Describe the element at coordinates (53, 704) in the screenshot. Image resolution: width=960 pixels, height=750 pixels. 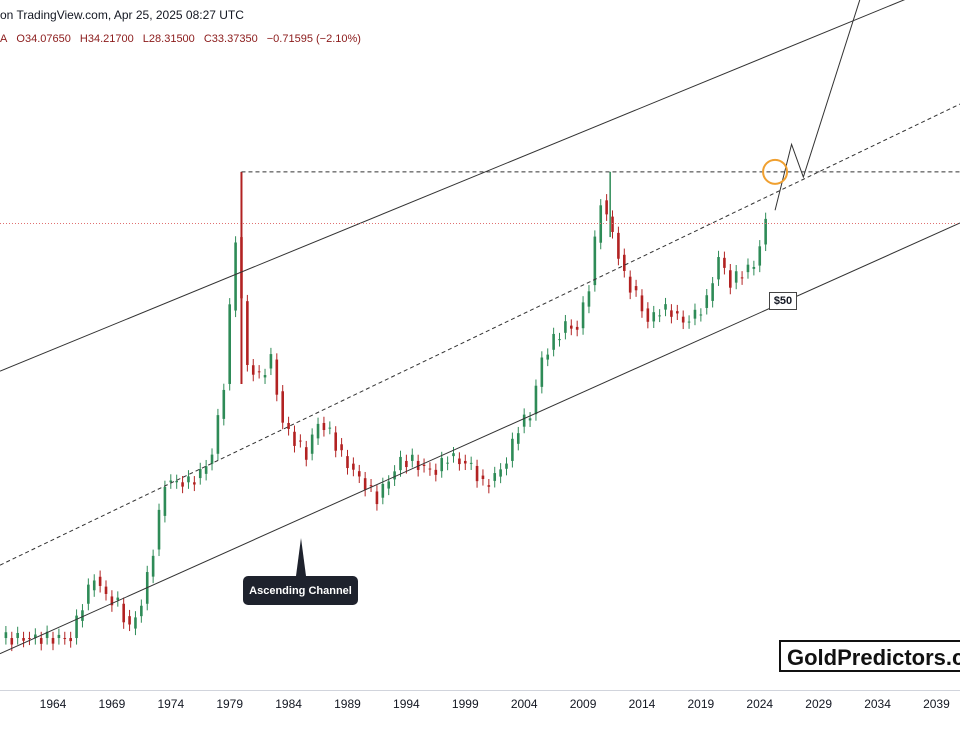
I see `x-tick-label: 1964` at that location.